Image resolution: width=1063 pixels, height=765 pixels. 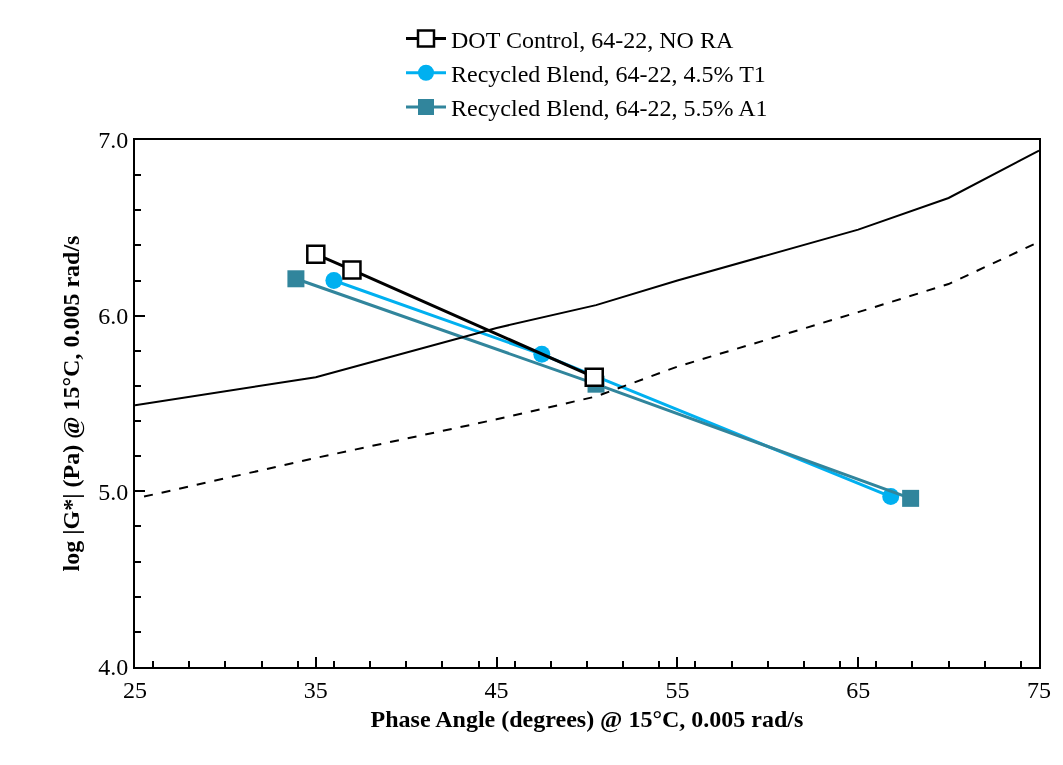 I want to click on x-tick-label: 45, so click(x=496, y=689).